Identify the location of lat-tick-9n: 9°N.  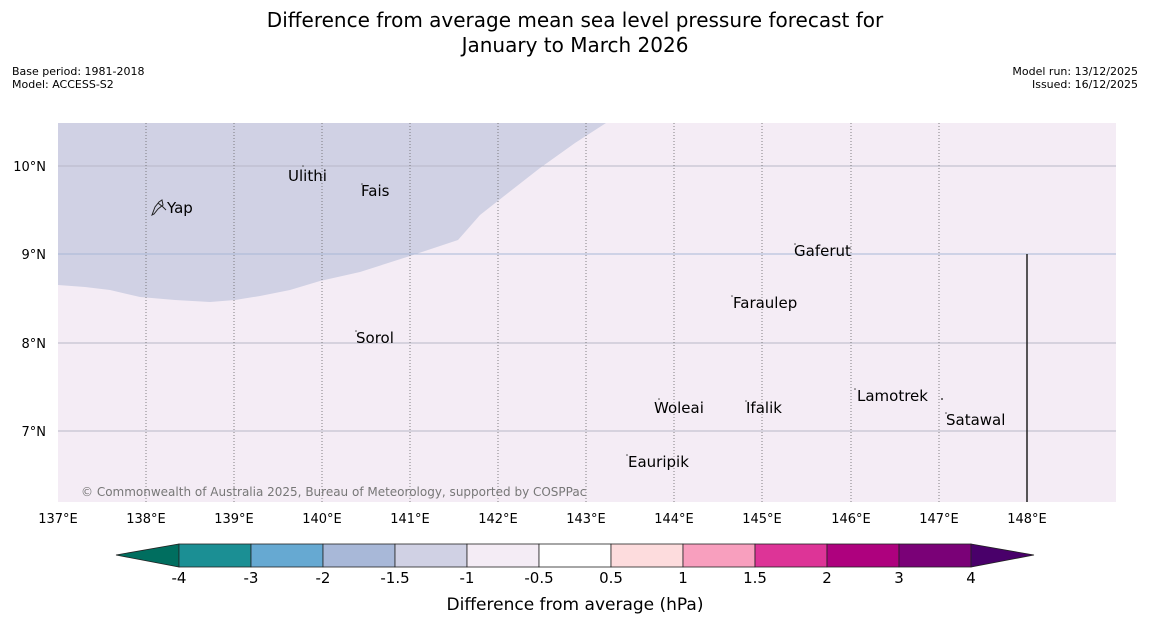
(34, 255).